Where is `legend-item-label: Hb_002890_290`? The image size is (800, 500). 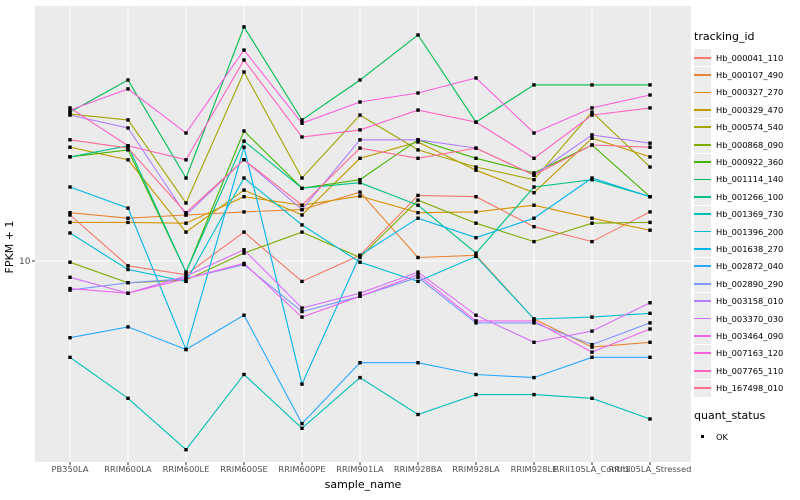 legend-item-label: Hb_002890_290 is located at coordinates (750, 283).